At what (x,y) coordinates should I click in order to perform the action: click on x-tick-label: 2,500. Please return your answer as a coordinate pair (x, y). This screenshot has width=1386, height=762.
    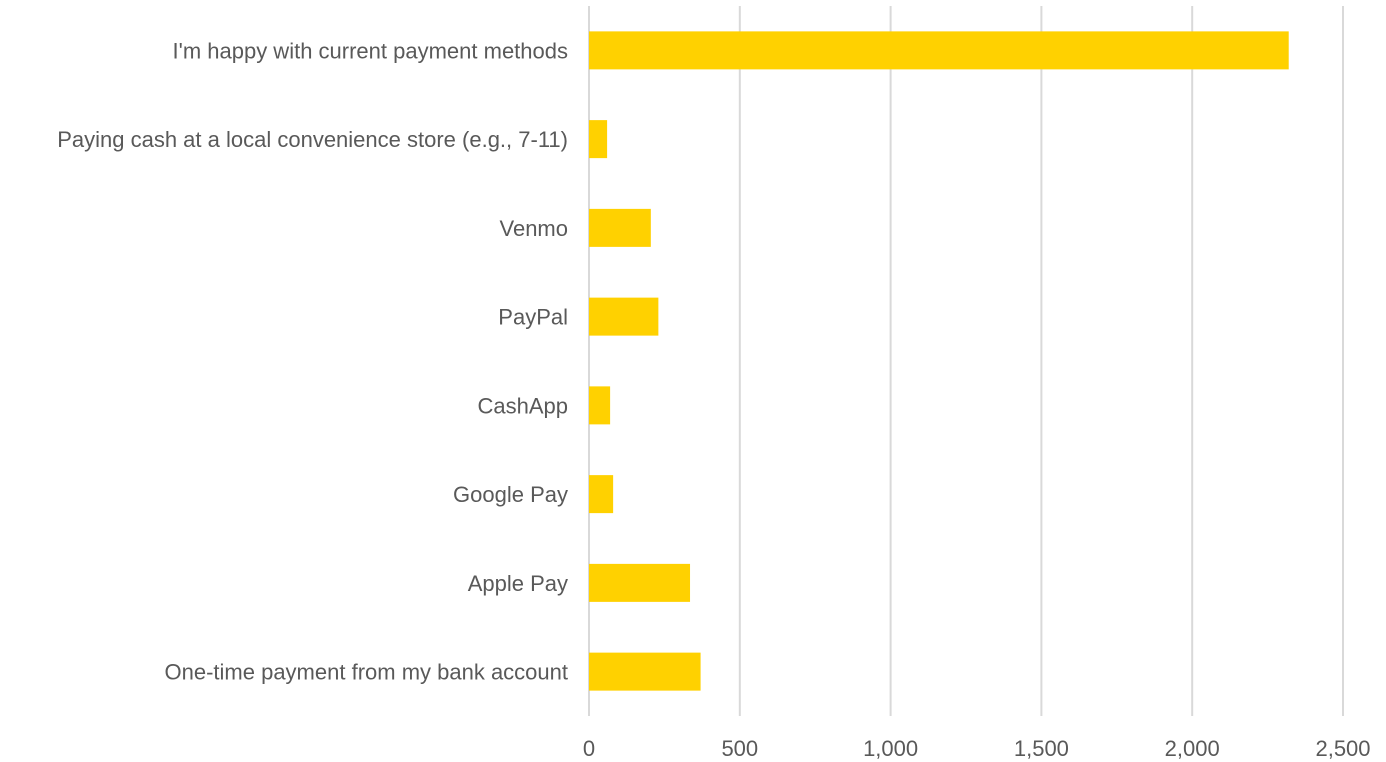
    Looking at the image, I should click on (1342, 748).